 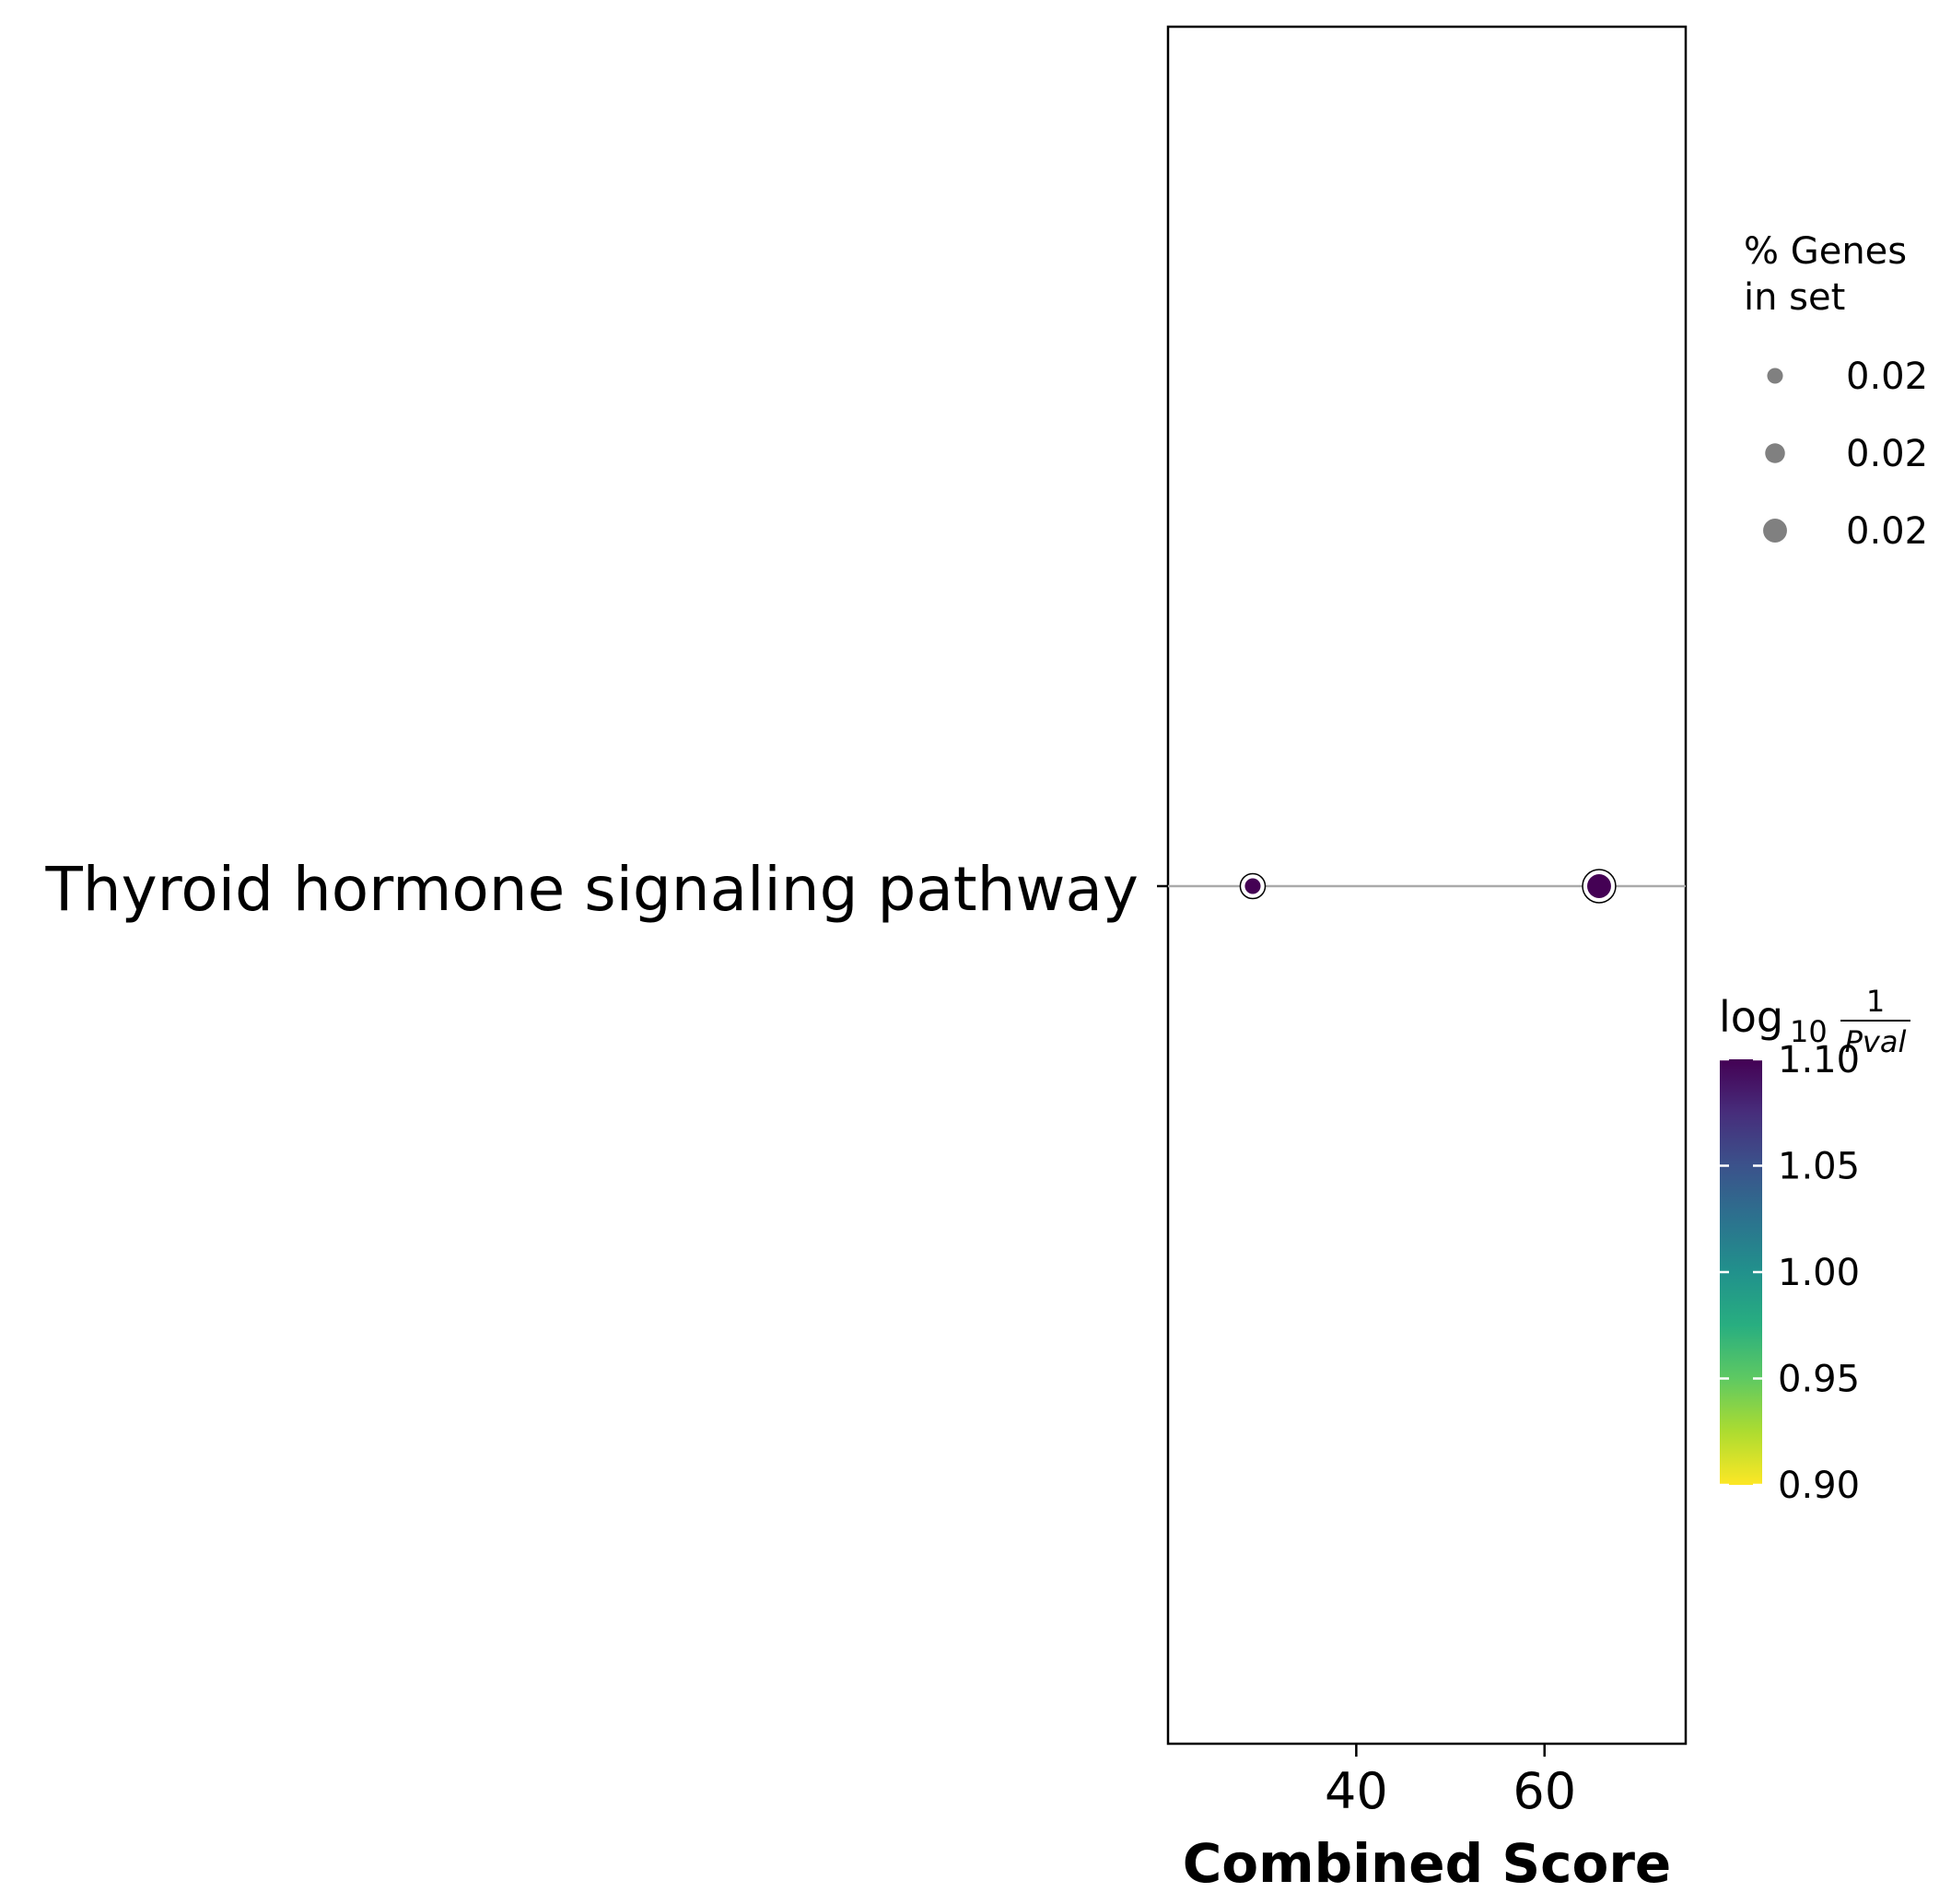 I want to click on colorbar-title-denominator: Pval, so click(x=1876, y=1041).